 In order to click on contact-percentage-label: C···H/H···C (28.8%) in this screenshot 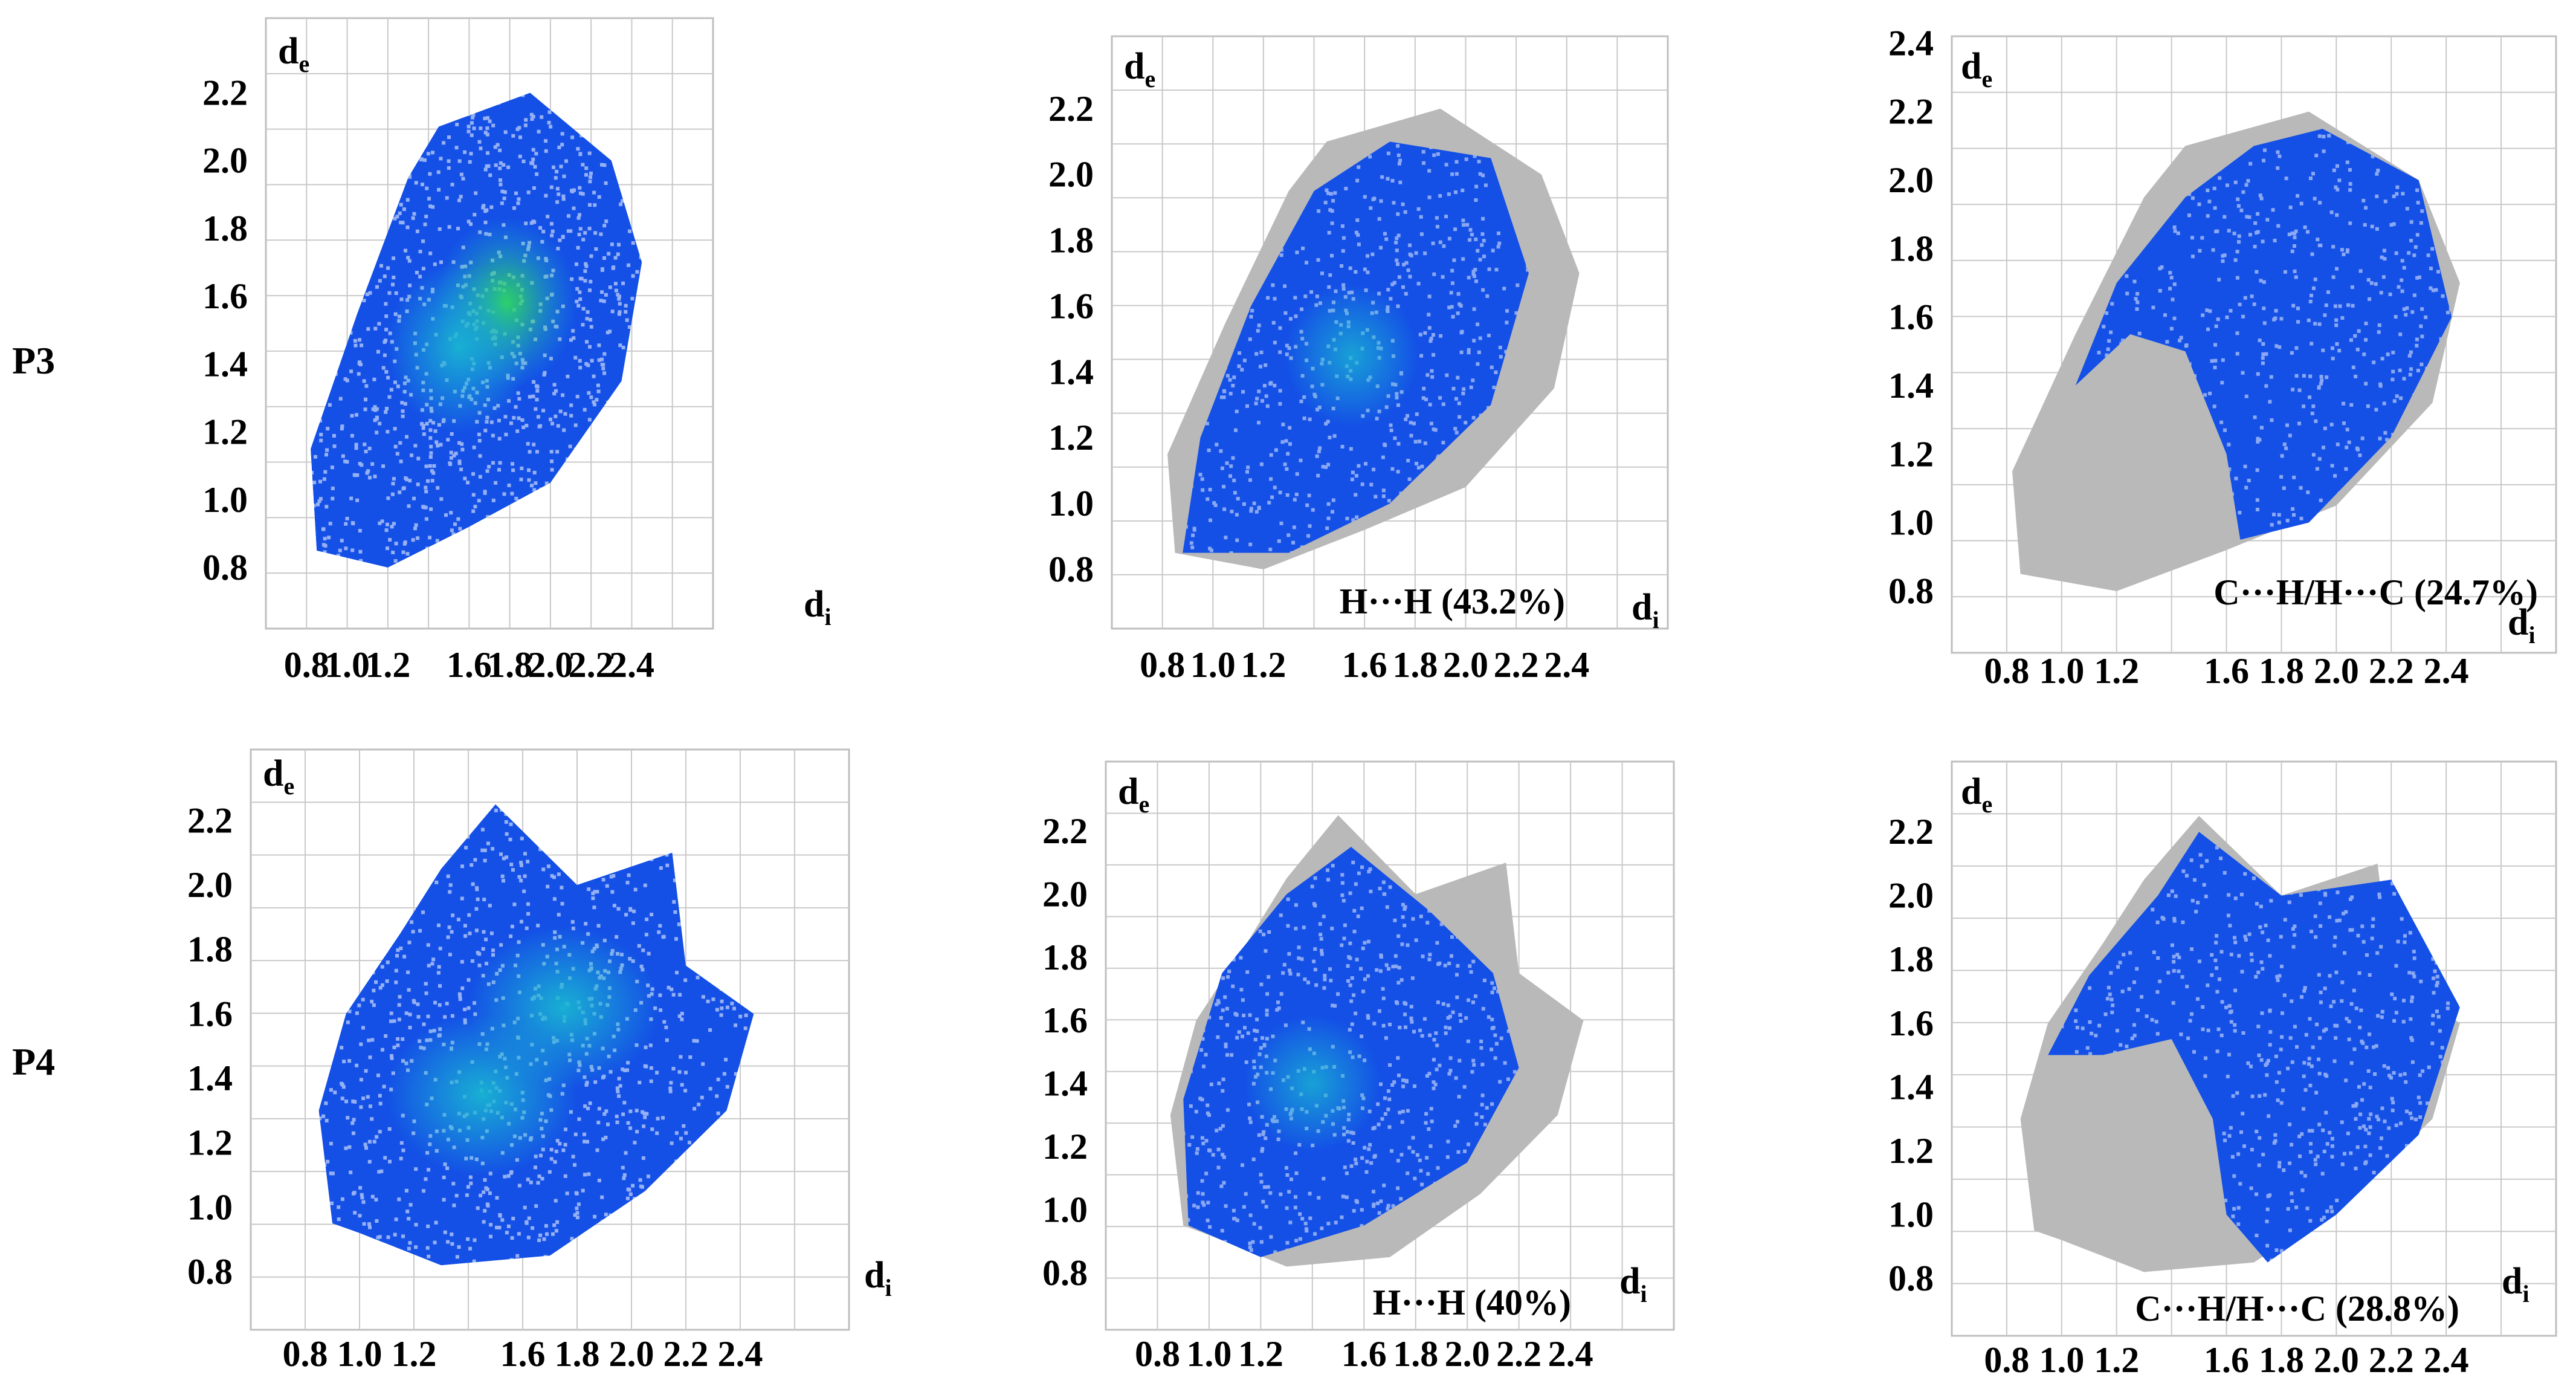, I will do `click(2297, 1309)`.